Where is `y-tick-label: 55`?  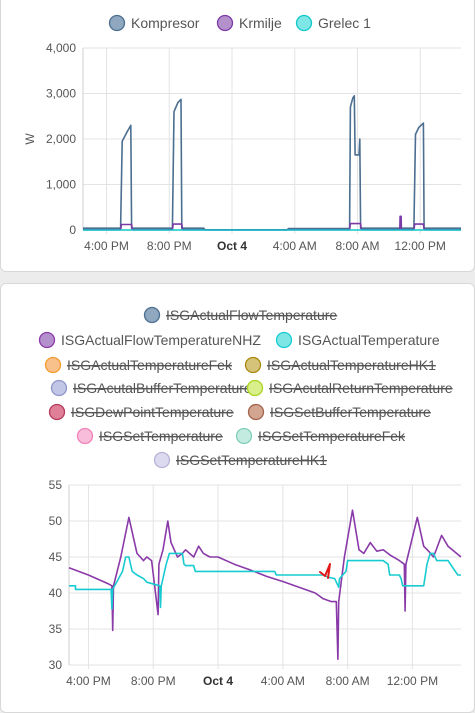
y-tick-label: 55 is located at coordinates (56, 485).